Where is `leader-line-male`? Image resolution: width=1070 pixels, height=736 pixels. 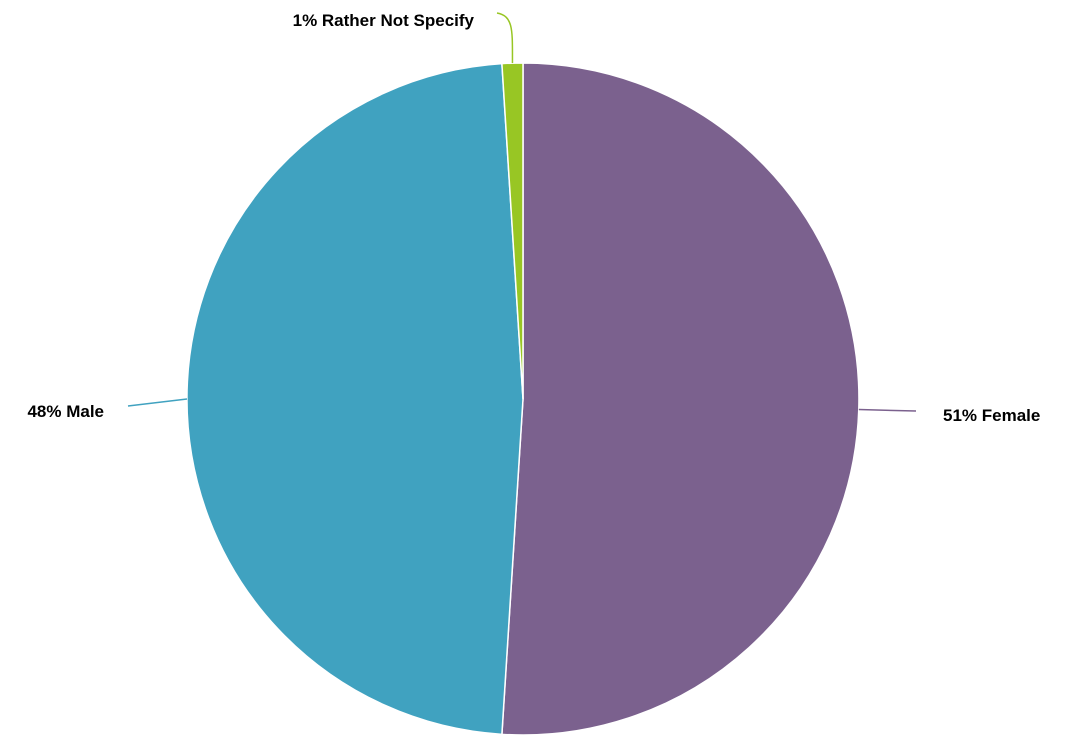 leader-line-male is located at coordinates (157, 402).